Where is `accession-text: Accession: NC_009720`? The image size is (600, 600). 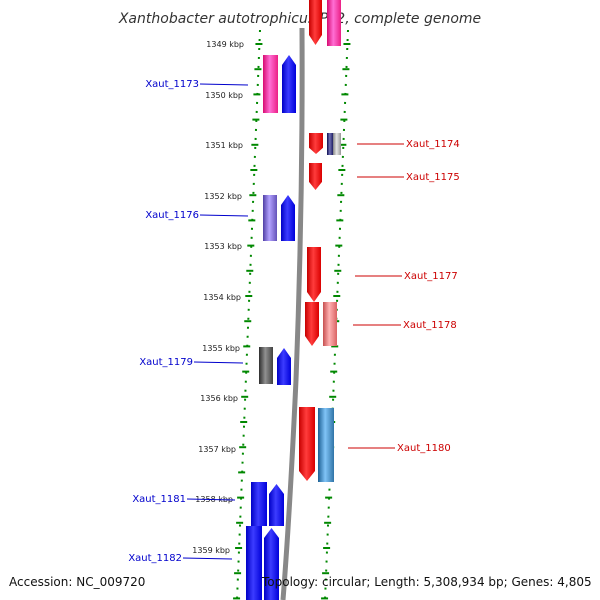 accession-text: Accession: NC_009720 is located at coordinates (77, 582).